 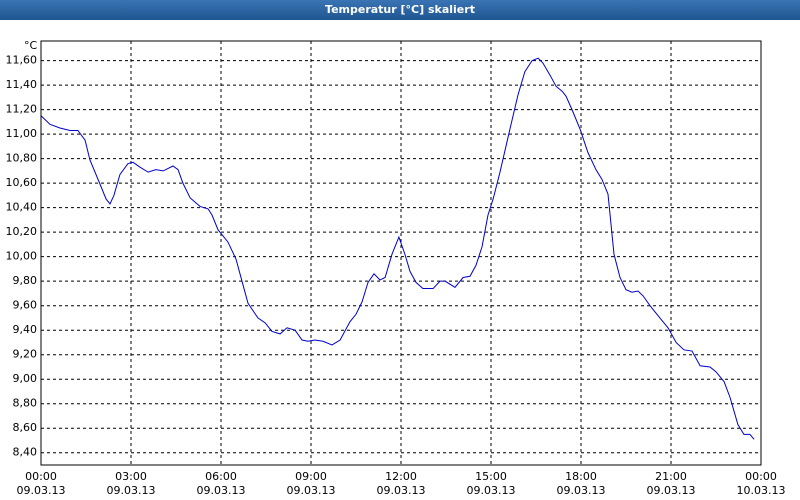 I want to click on x-tick-label: 15:00, so click(x=491, y=476).